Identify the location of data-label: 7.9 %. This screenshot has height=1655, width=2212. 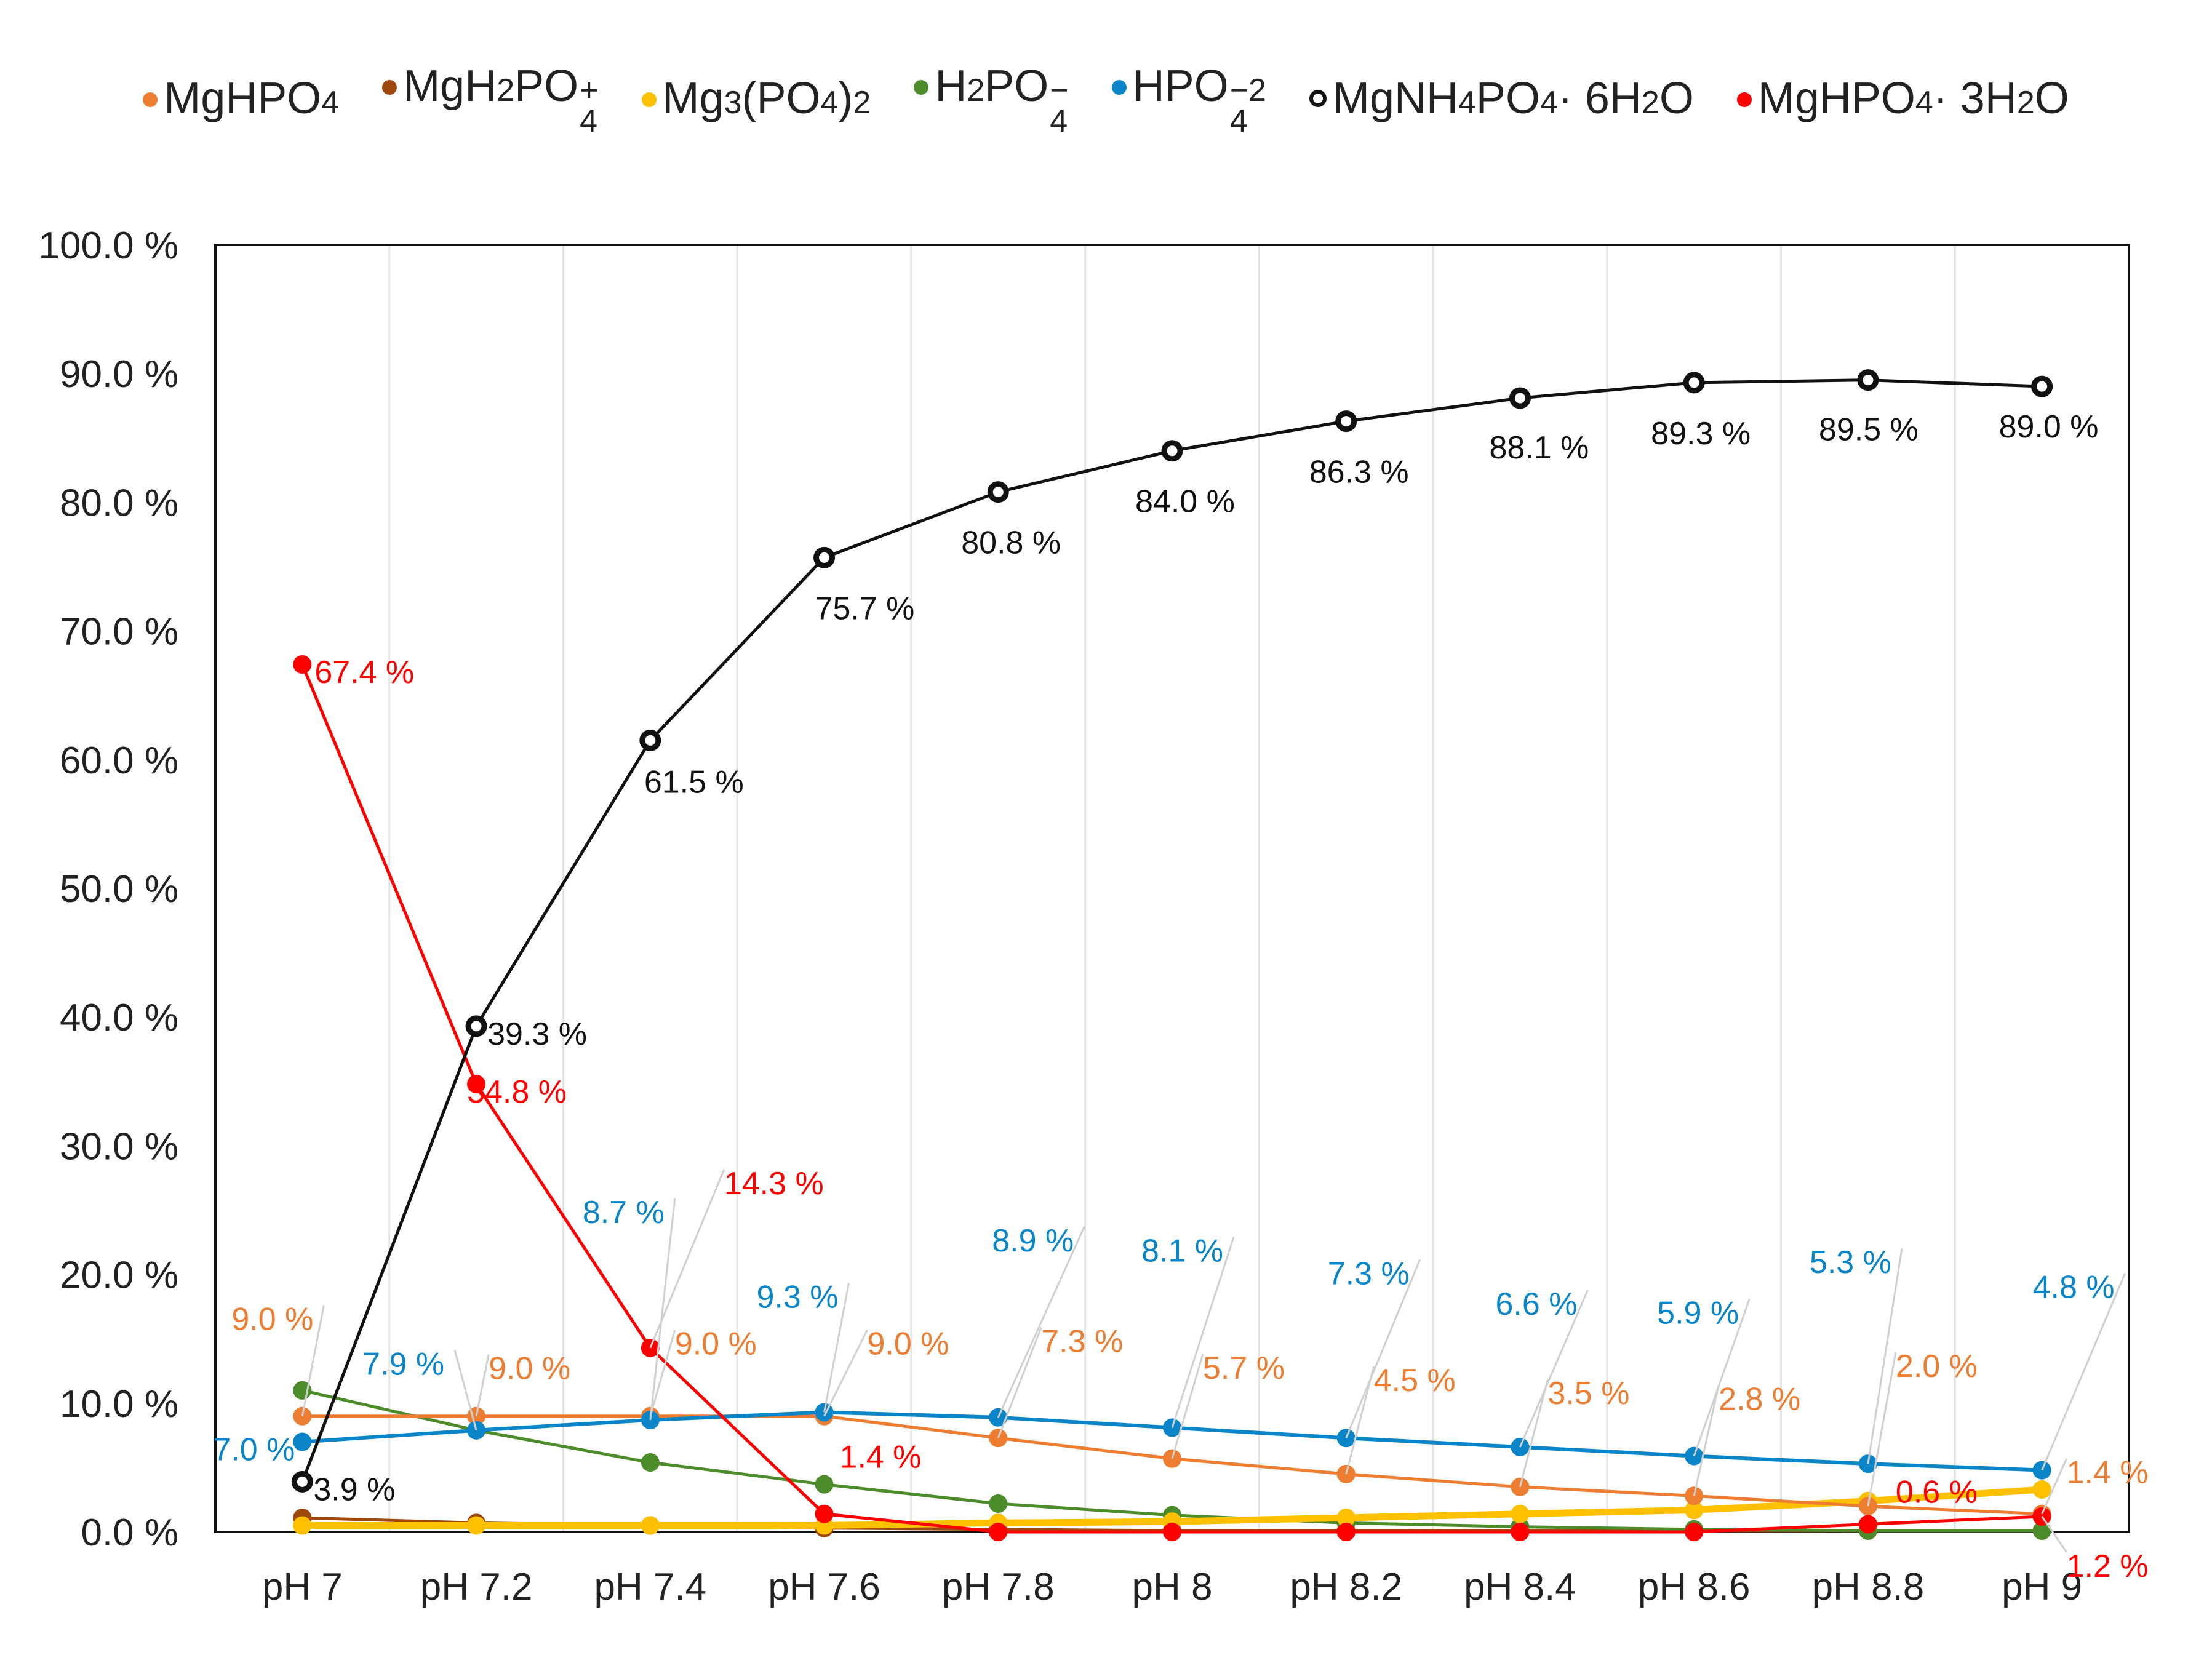
(403, 1364).